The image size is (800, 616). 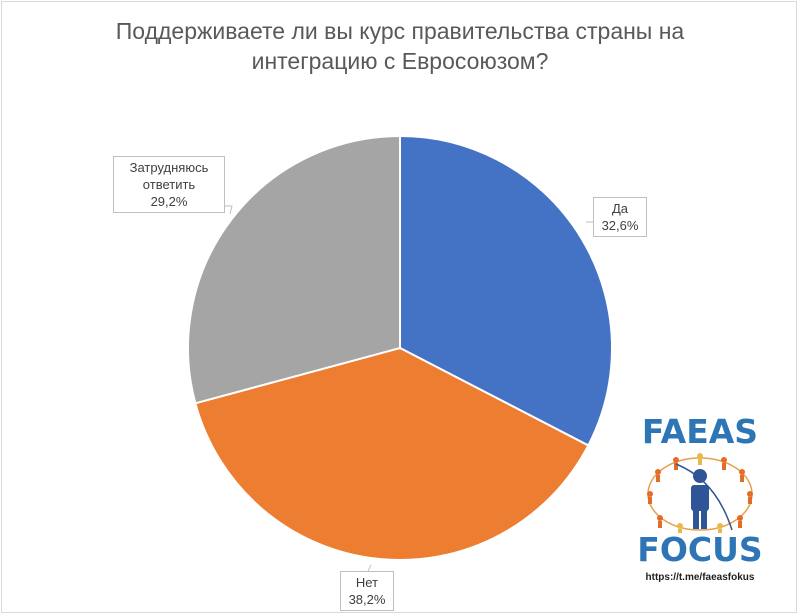 I want to click on data-label-yes-name: Да, so click(x=620, y=208).